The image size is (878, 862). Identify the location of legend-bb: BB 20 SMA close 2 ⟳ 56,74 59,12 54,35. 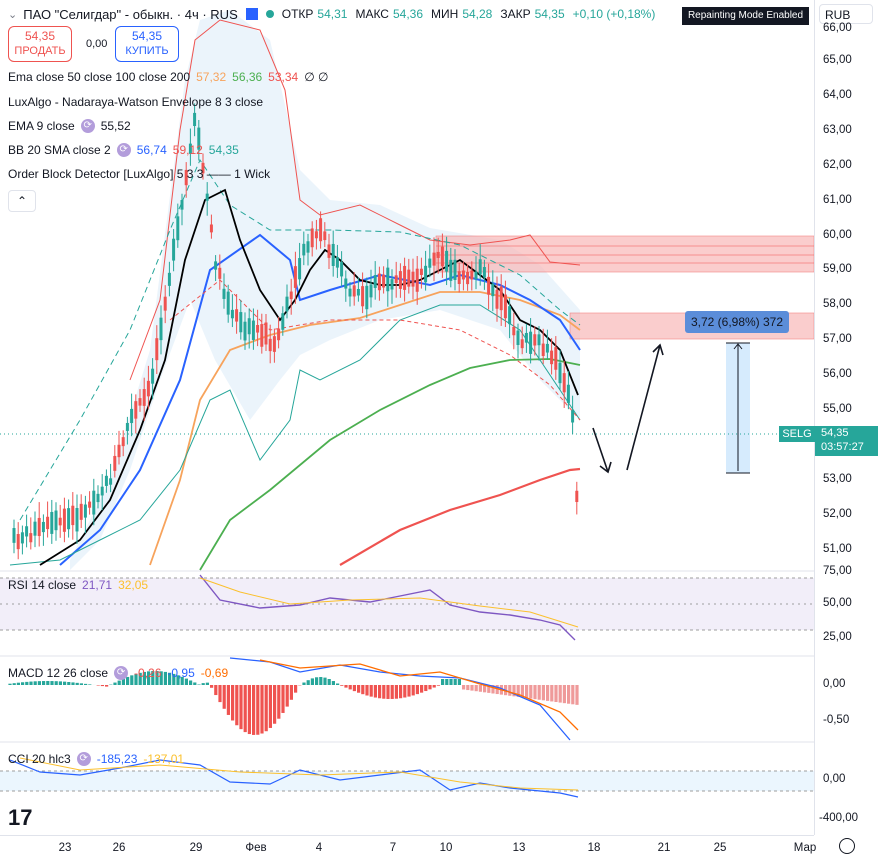
(123, 150).